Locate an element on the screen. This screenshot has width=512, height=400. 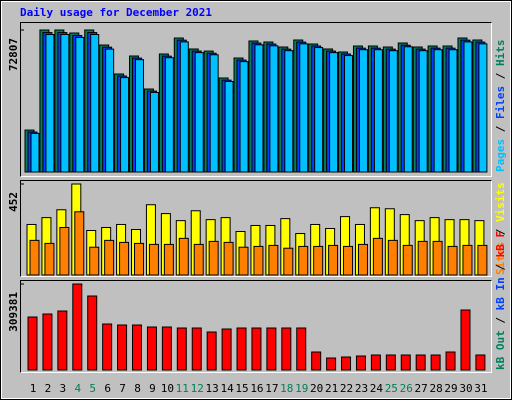
x-tick-label: 12 is located at coordinates (197, 388).